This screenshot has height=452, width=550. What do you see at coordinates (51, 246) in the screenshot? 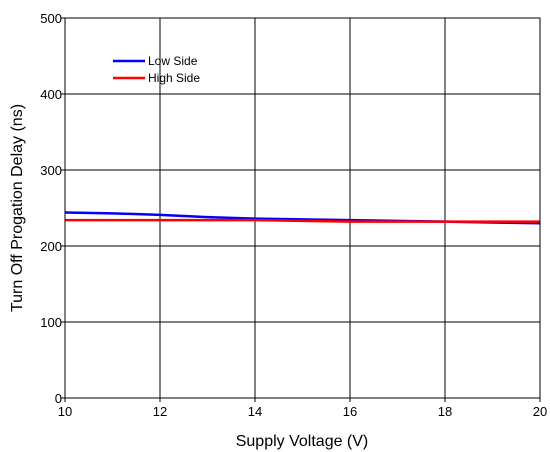
I see `y-tick-label: 200` at bounding box center [51, 246].